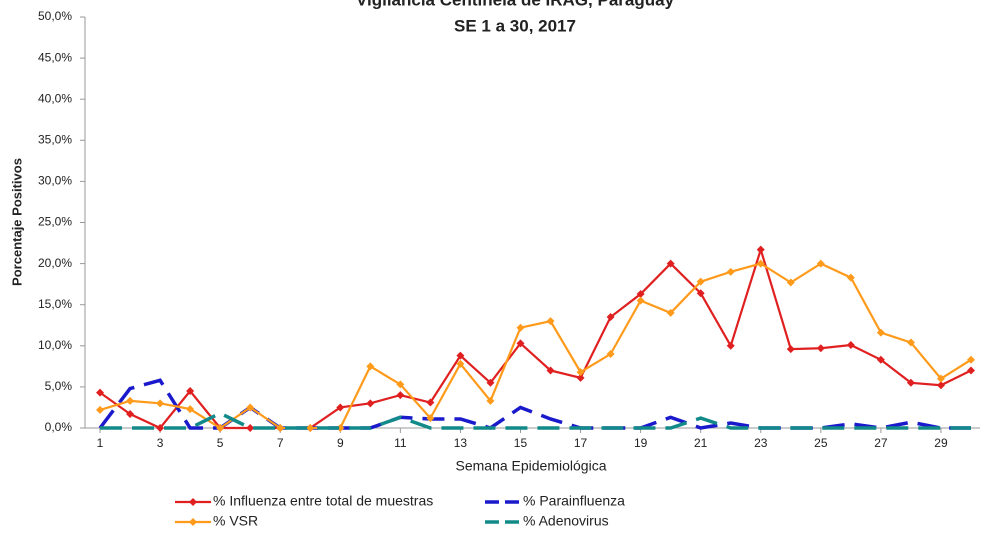  Describe the element at coordinates (941, 443) in the screenshot. I see `x-tick-label: 29` at that location.